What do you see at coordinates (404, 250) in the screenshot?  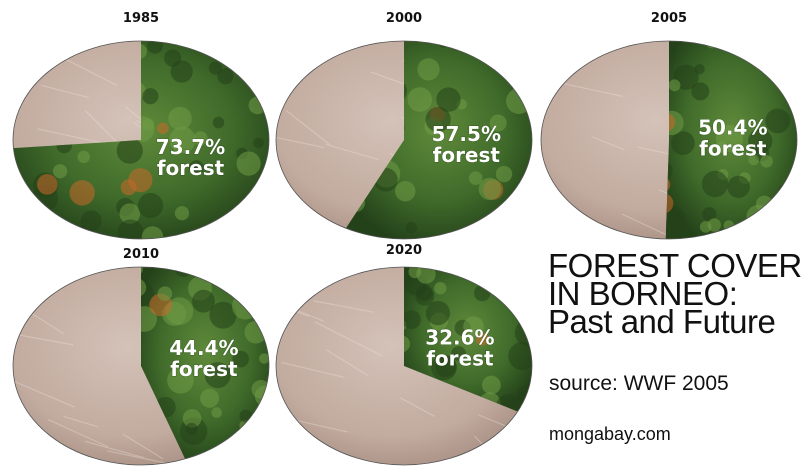 I see `year-label-2020: 2020` at bounding box center [404, 250].